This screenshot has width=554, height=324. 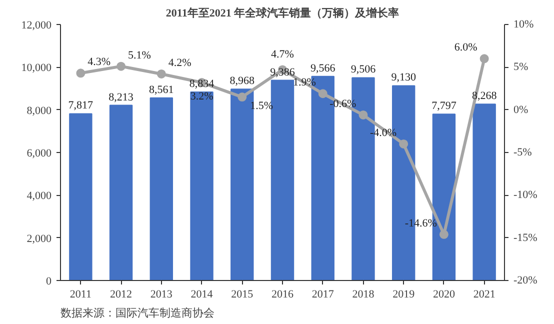 I want to click on x-tick-label: 2018, so click(x=363, y=294).